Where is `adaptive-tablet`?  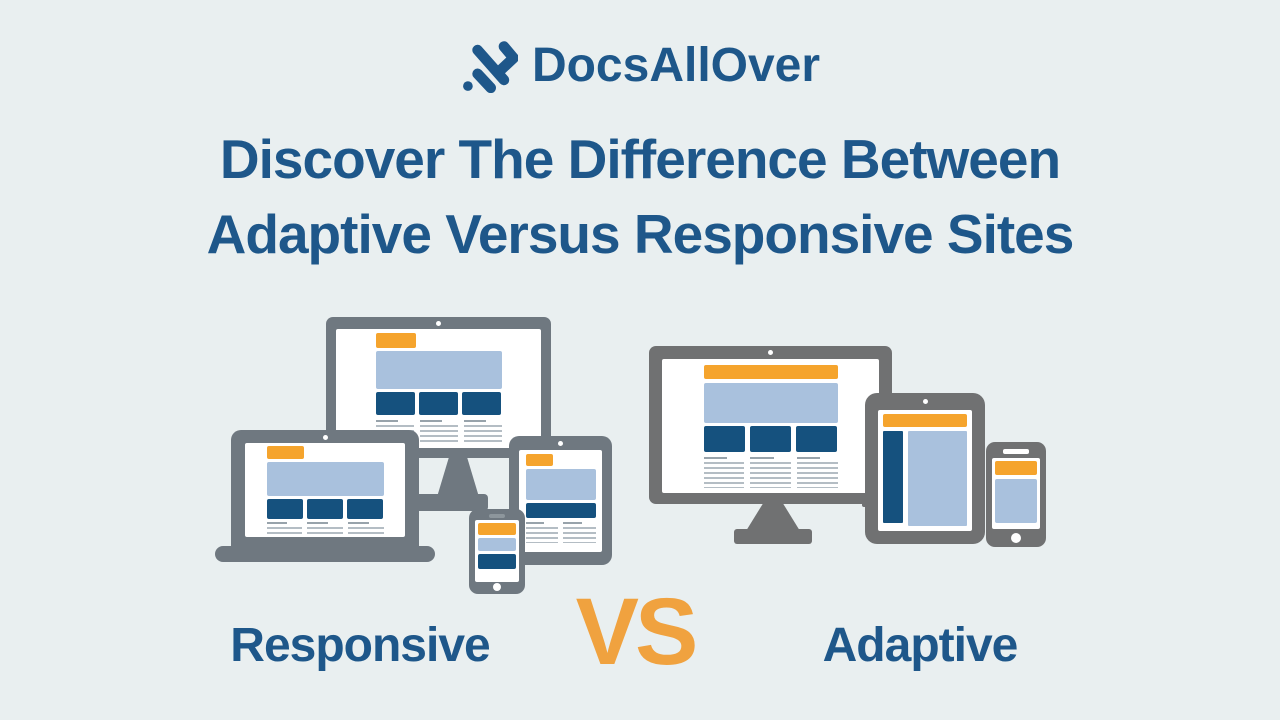
adaptive-tablet is located at coordinates (923, 468).